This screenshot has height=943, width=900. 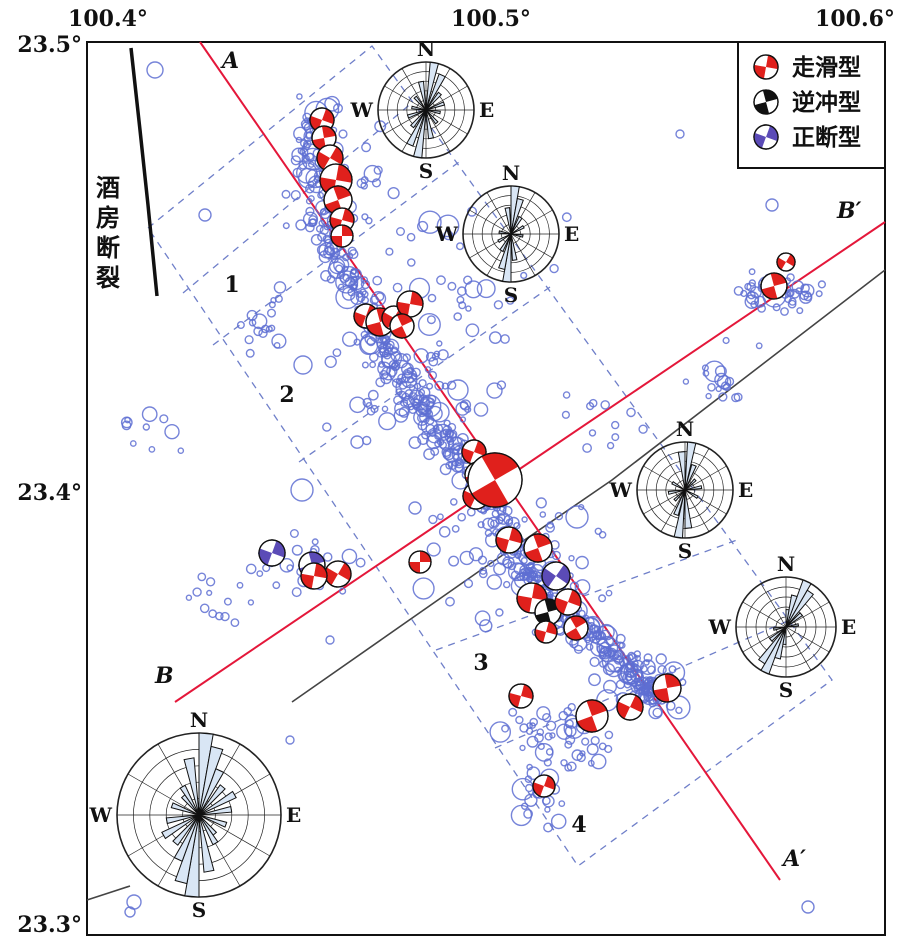 I want to click on rose-e-label: E, so click(x=293, y=815).